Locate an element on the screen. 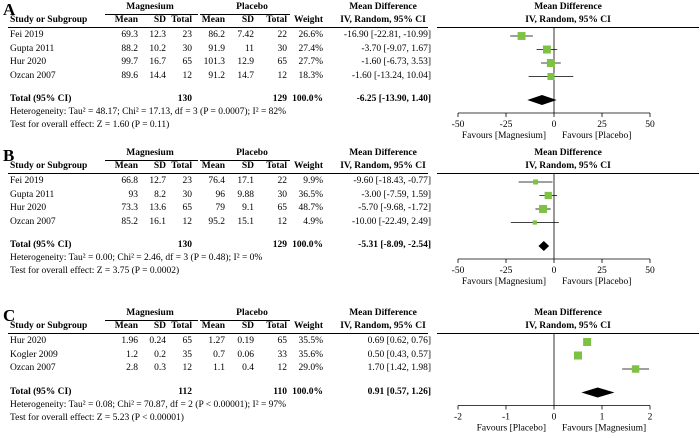  weight-cell: 27.4% is located at coordinates (310, 48).